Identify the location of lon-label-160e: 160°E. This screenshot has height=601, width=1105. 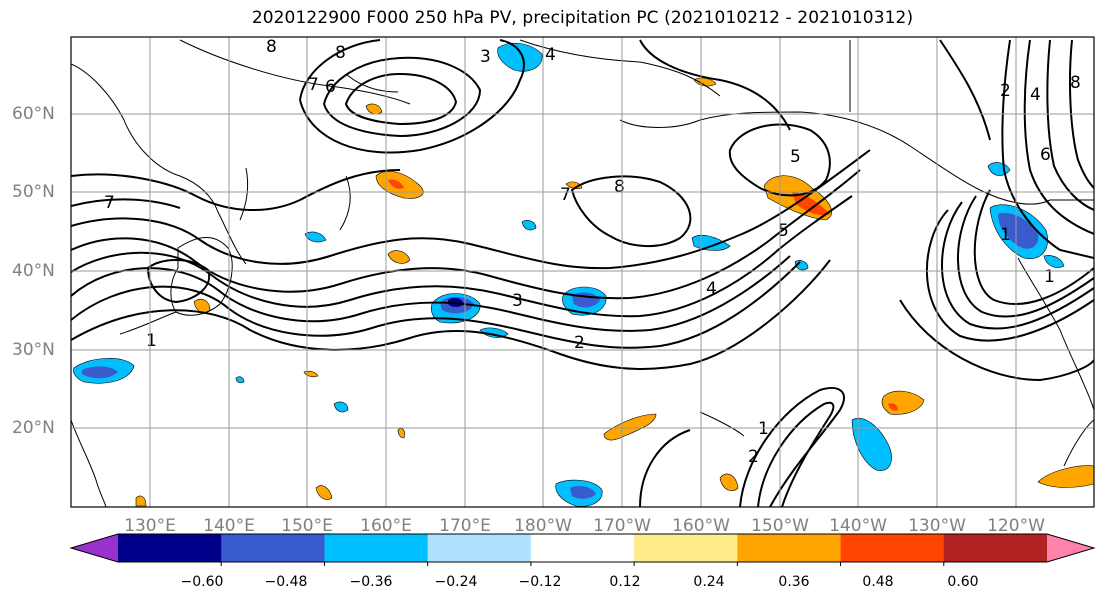
(386, 526).